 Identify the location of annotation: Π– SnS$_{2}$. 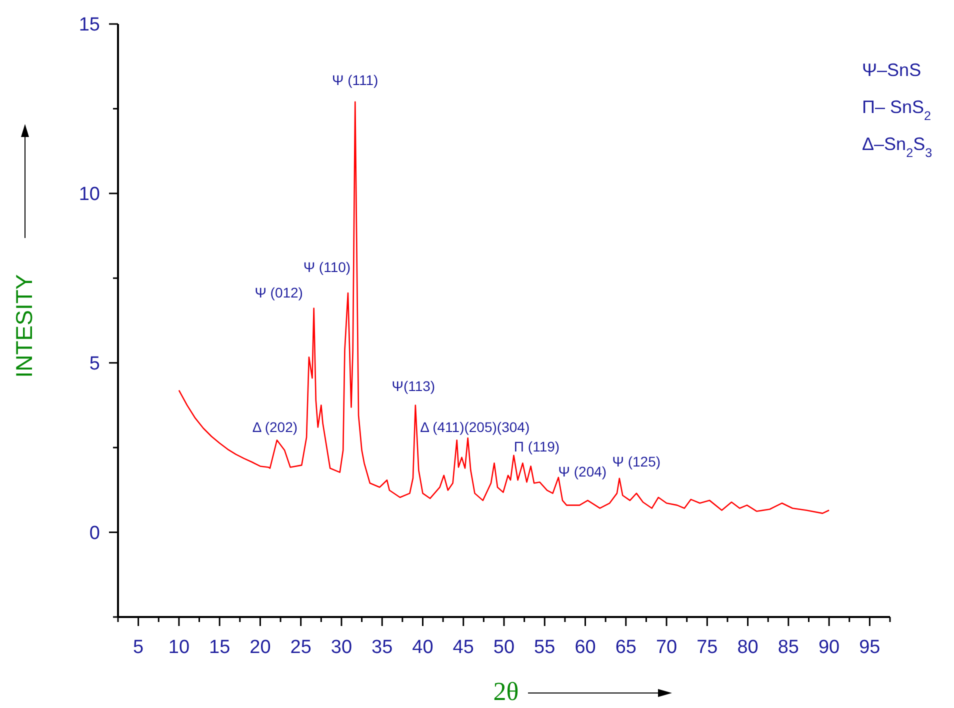
(897, 110).